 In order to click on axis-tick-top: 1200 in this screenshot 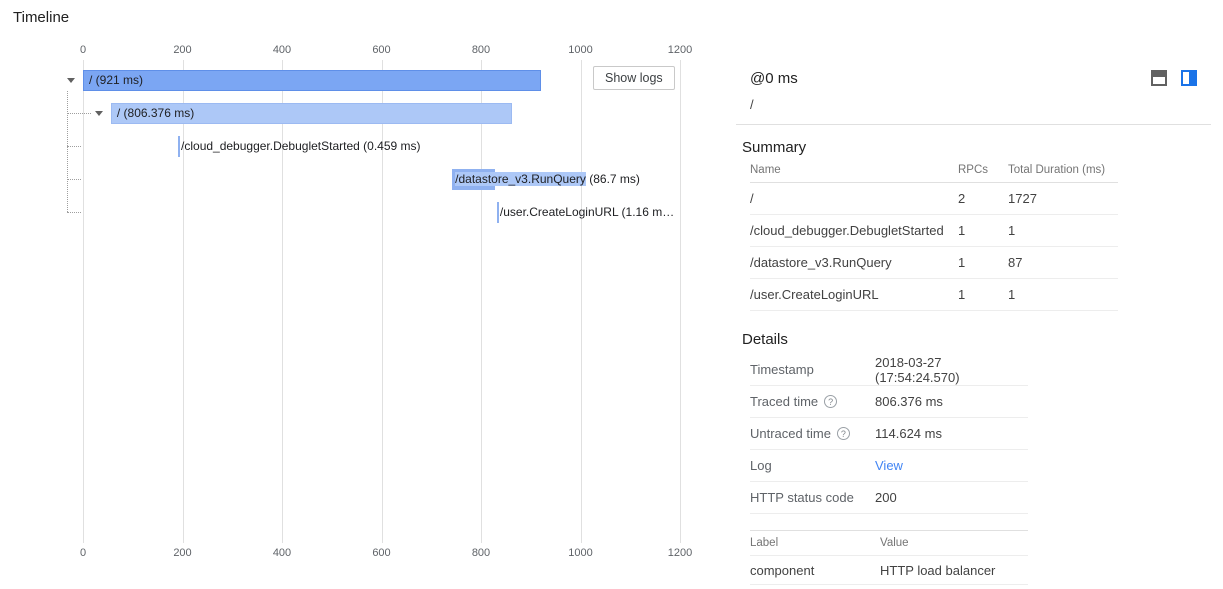, I will do `click(680, 50)`.